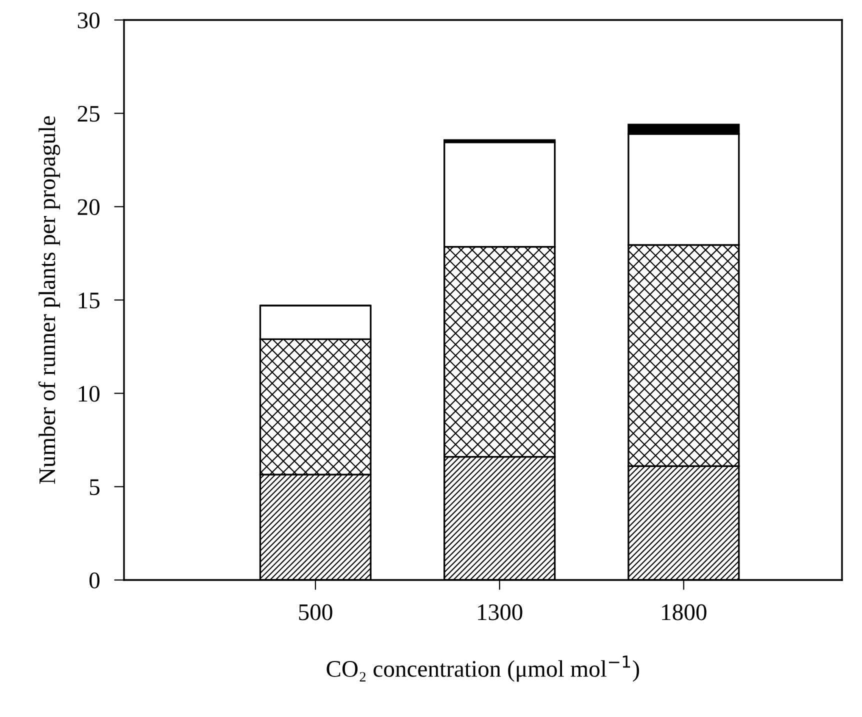  Describe the element at coordinates (684, 612) in the screenshot. I see `x-tick-label: 1800` at that location.